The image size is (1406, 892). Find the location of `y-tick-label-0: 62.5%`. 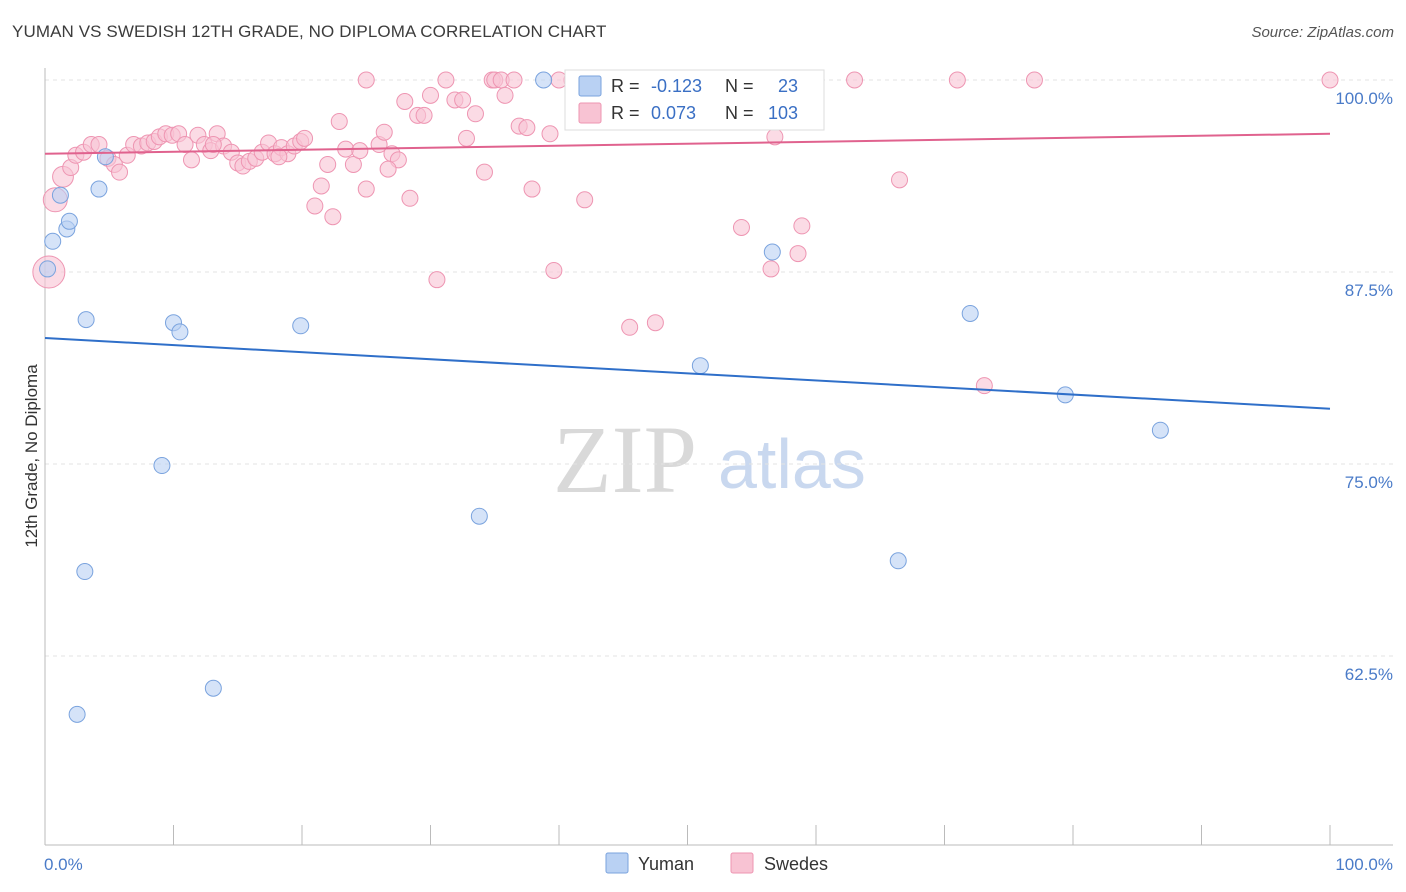

y-tick-label-0: 62.5% is located at coordinates (1369, 674).